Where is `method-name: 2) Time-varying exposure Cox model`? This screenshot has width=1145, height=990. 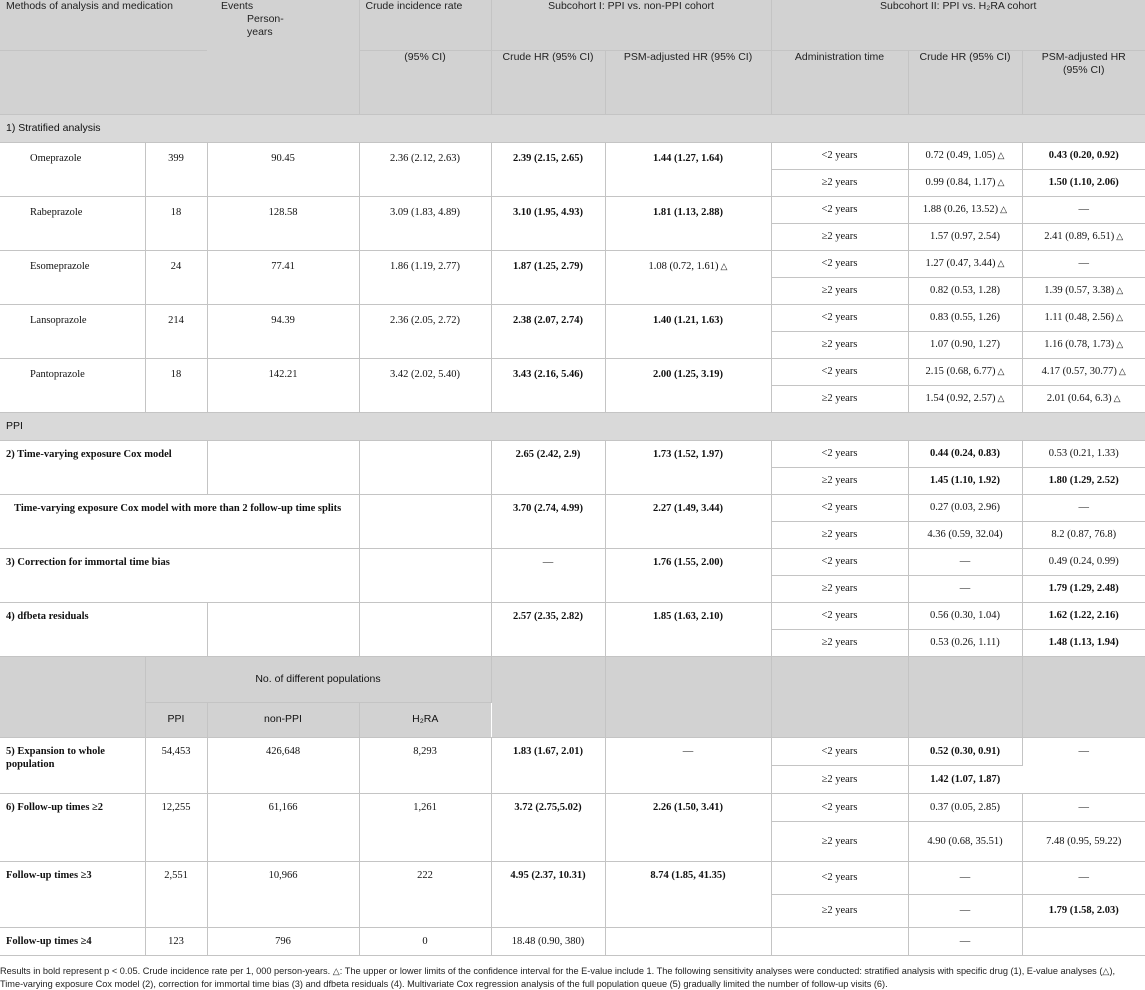 method-name: 2) Time-varying exposure Cox model is located at coordinates (104, 467).